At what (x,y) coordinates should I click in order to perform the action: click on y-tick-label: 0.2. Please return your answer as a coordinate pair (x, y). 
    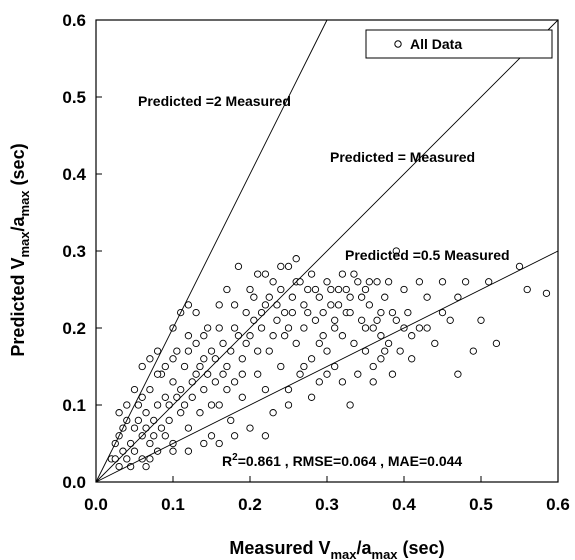
    Looking at the image, I should click on (74, 328).